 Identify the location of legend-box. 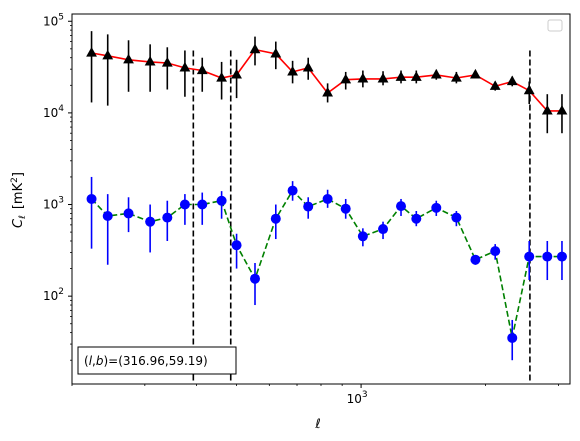
(555, 25).